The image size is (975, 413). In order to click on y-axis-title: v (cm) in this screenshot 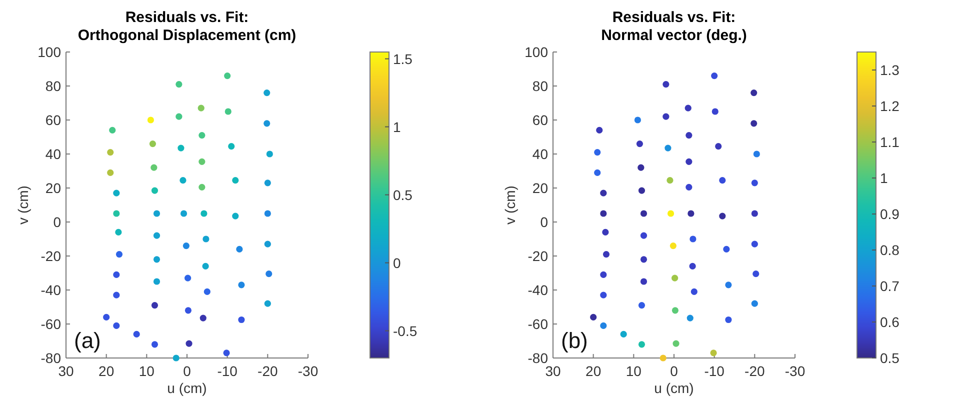, I will do `click(510, 205)`.